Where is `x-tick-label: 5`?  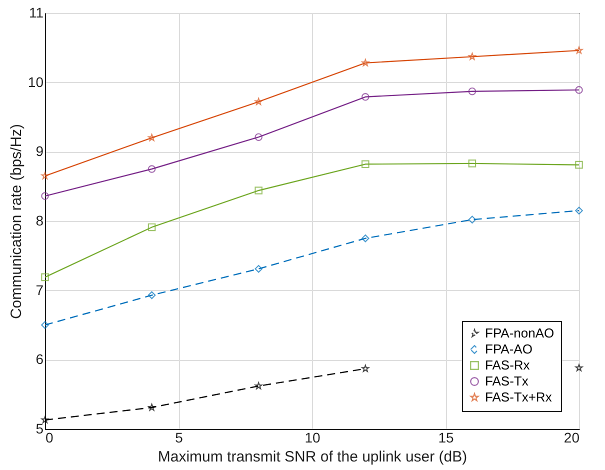
x-tick-label: 5 is located at coordinates (179, 438).